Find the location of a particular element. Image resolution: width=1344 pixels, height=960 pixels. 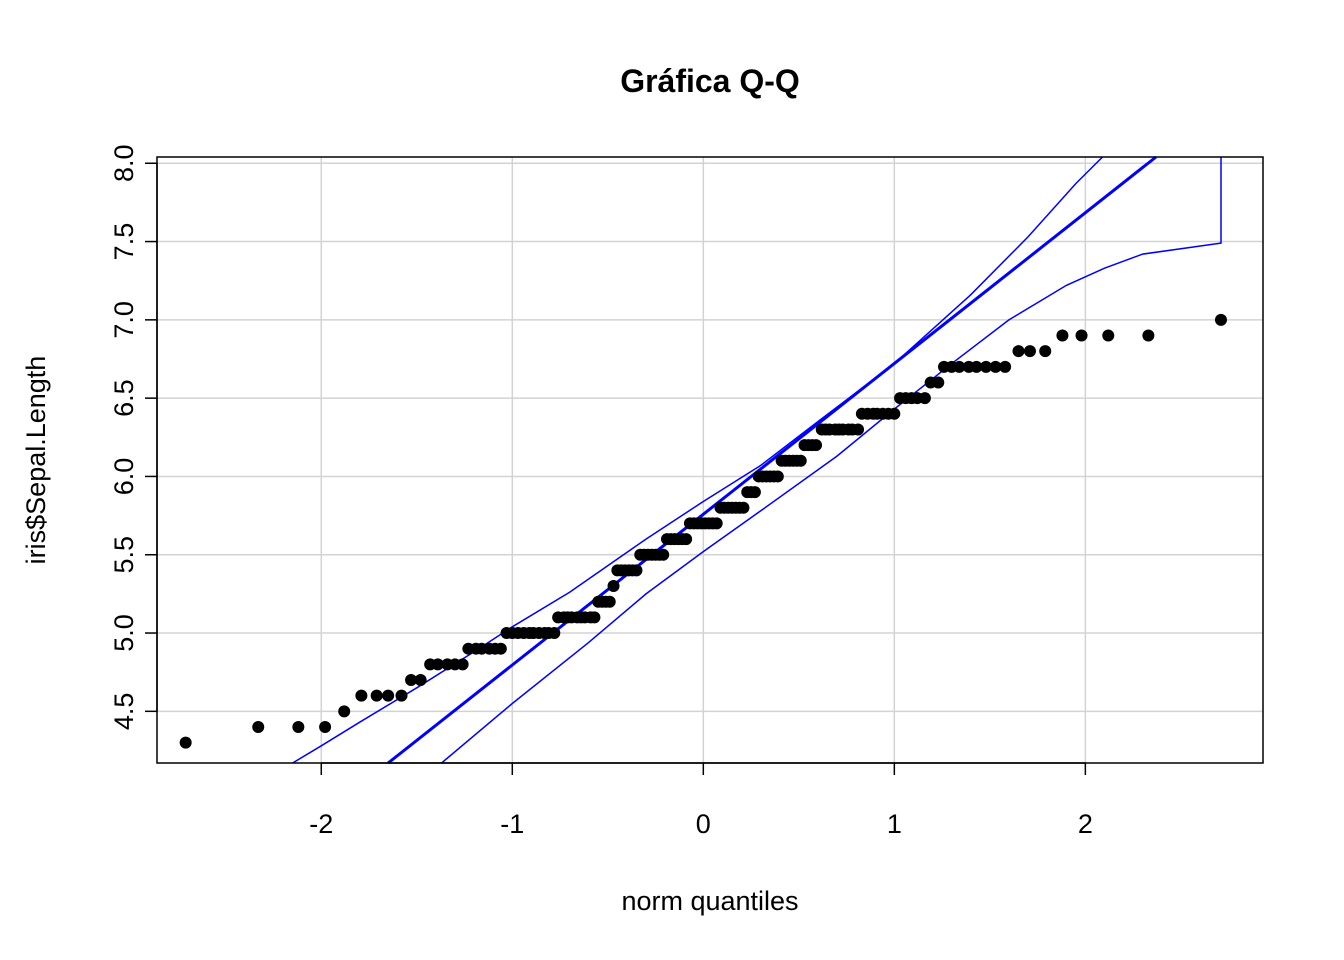

x-tick-label: -2 is located at coordinates (321, 824).